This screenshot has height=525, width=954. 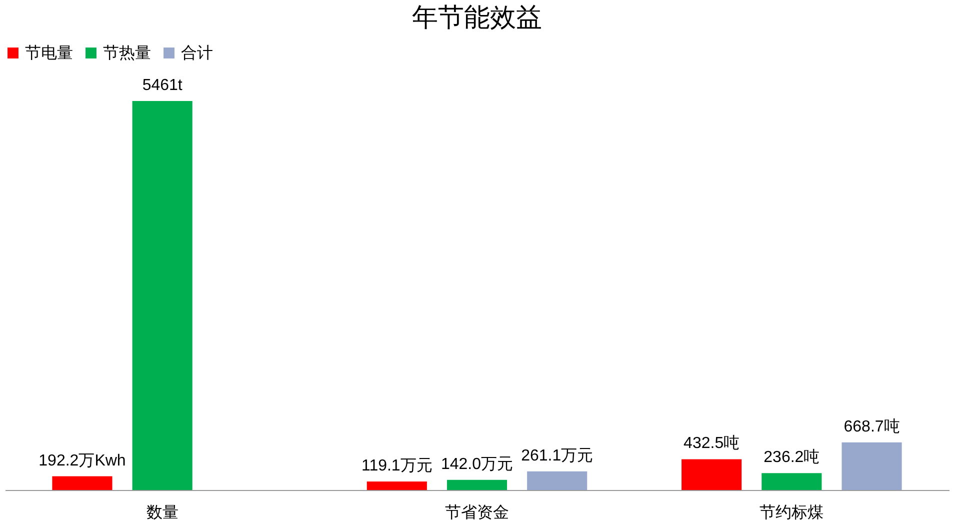 What do you see at coordinates (49, 53) in the screenshot?
I see `legend-label: 节电量` at bounding box center [49, 53].